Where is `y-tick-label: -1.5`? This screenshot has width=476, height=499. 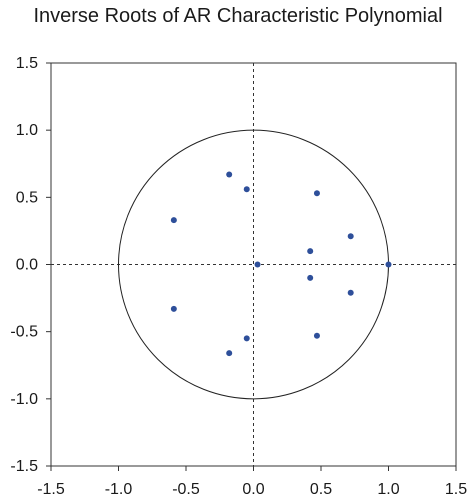
y-tick-label: -1.5 is located at coordinates (24, 466).